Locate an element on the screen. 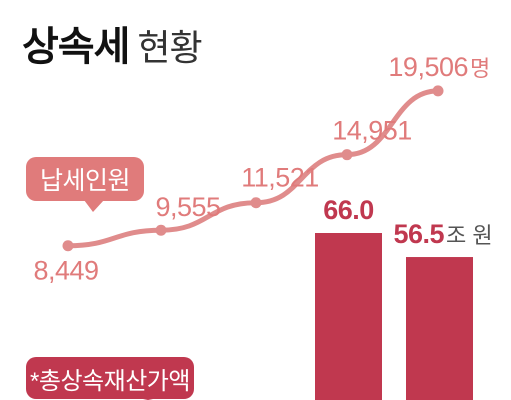 This screenshot has width=511, height=400. taxpayers-data-label: 14,951 is located at coordinates (372, 131).